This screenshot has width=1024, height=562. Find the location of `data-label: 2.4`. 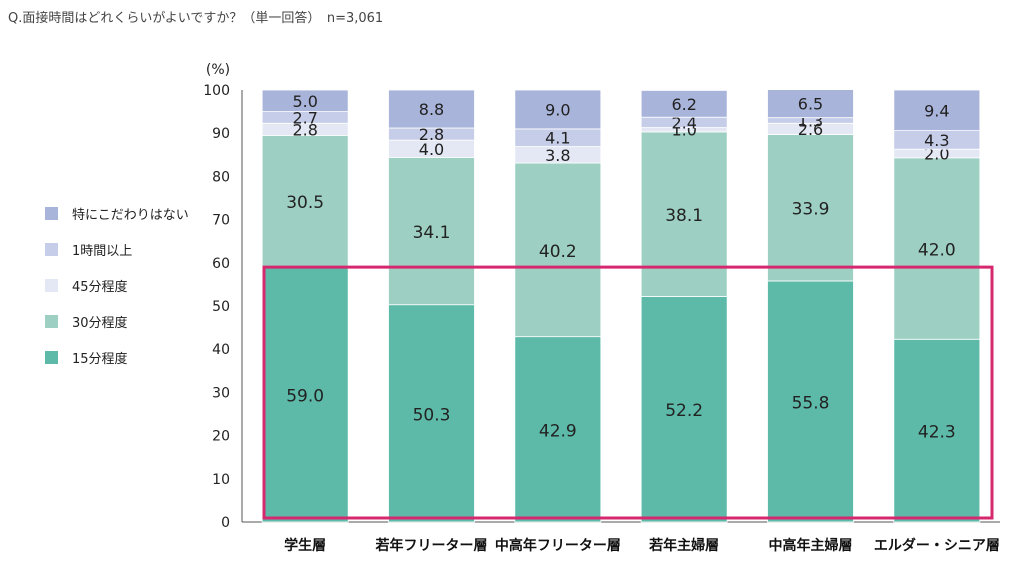

data-label: 2.4 is located at coordinates (683, 122).